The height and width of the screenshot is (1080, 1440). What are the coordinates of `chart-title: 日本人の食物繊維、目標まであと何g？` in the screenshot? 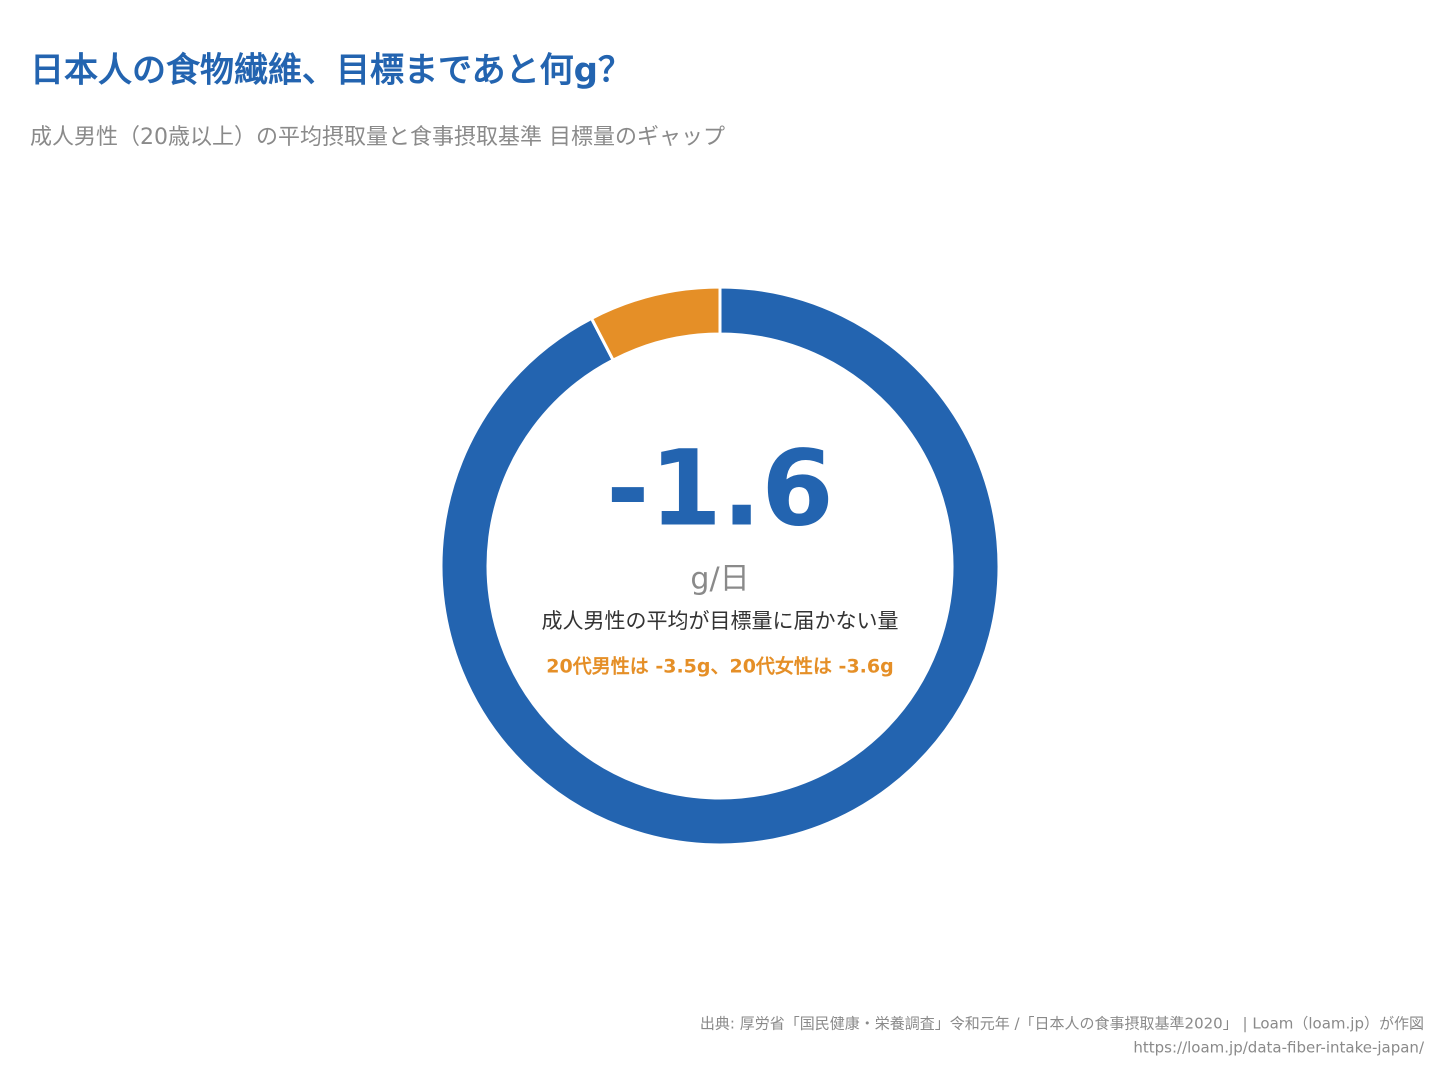 It's located at (331, 71).